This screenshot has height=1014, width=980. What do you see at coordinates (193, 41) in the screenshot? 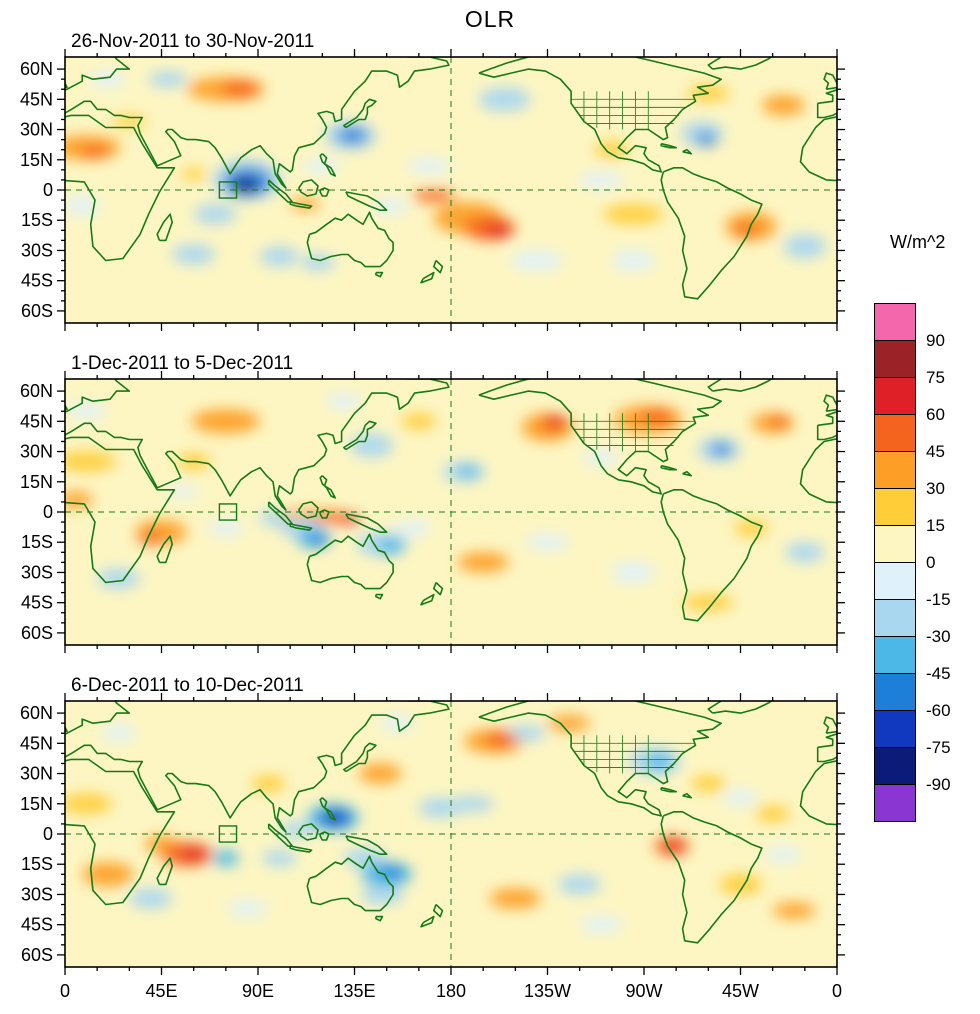
I see `panel-1-title: 26-Nov-2011 to 30-Nov-2011` at bounding box center [193, 41].